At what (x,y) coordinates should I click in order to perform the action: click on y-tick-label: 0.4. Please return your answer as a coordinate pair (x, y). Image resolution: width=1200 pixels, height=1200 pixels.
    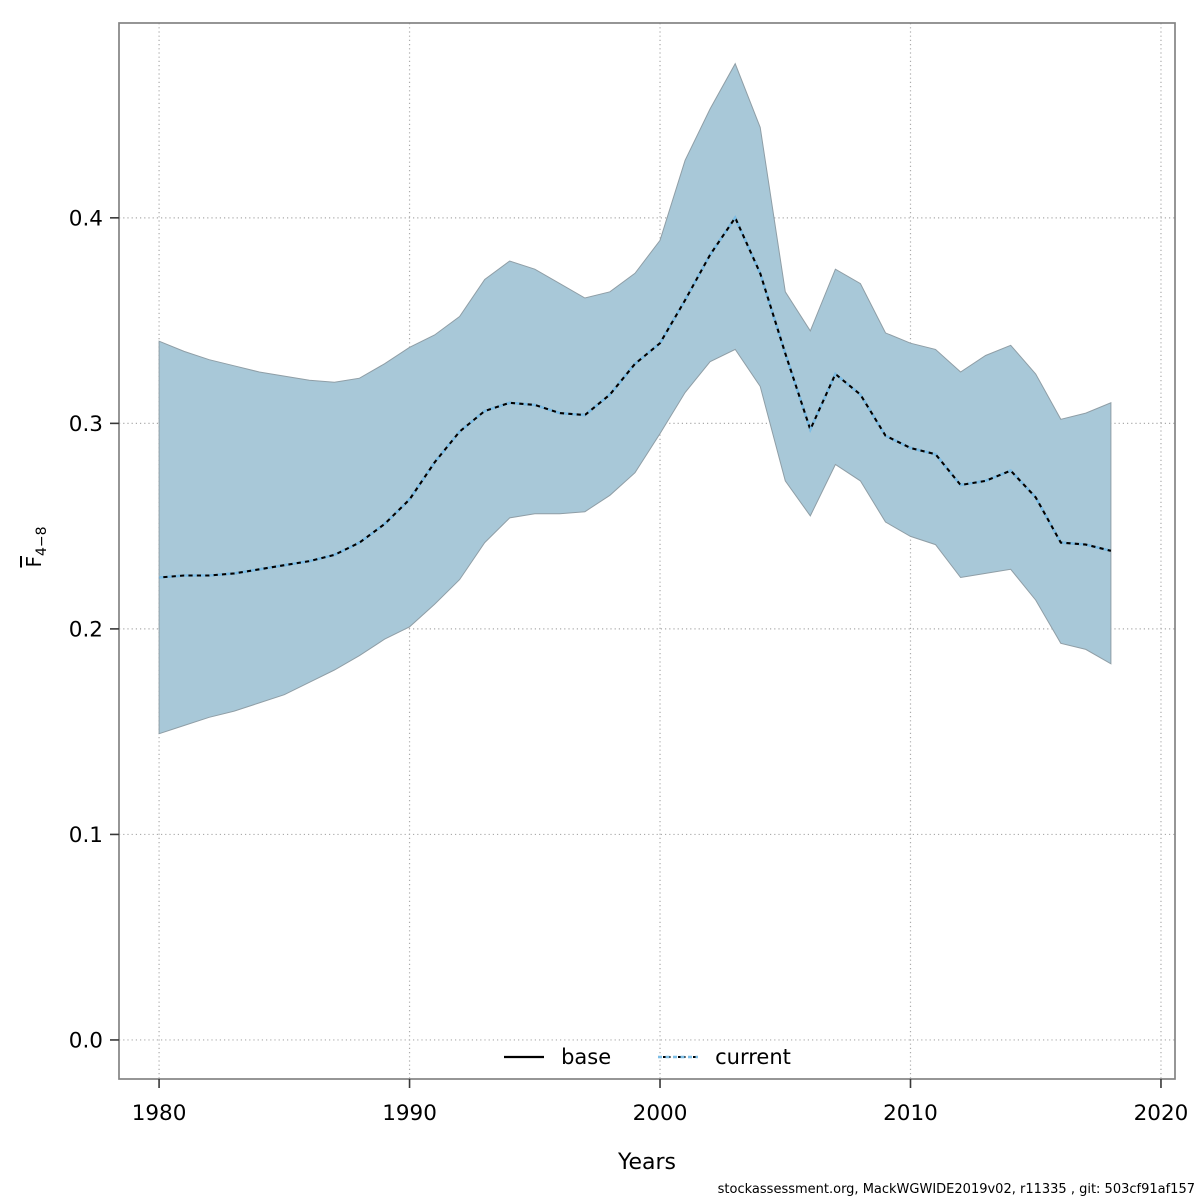
    Looking at the image, I should click on (86, 218).